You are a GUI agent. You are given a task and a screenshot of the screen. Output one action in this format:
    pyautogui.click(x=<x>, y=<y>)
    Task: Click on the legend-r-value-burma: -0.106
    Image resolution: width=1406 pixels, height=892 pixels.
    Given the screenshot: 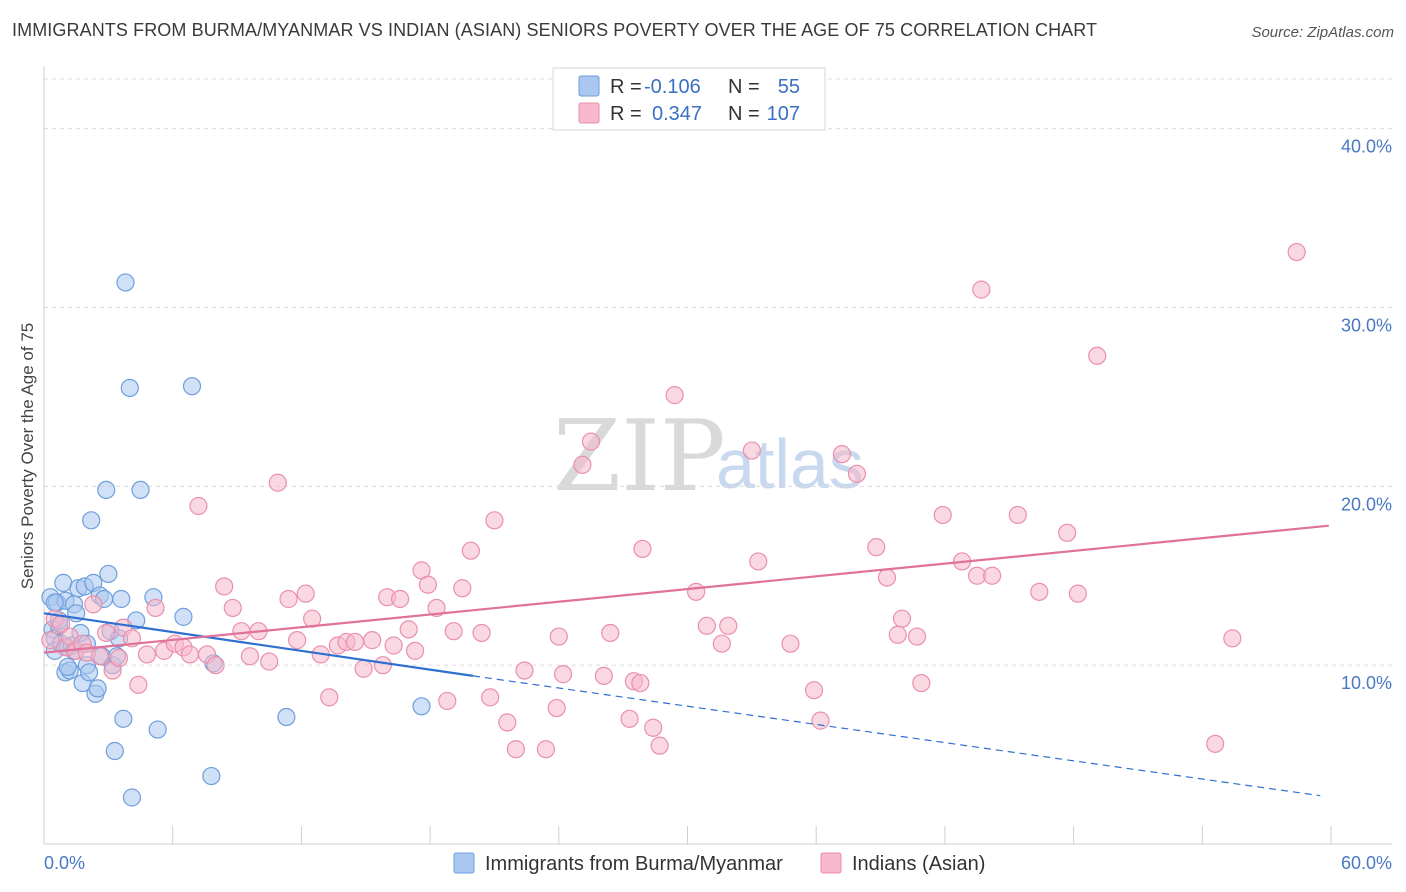 What is the action you would take?
    pyautogui.click(x=672, y=87)
    